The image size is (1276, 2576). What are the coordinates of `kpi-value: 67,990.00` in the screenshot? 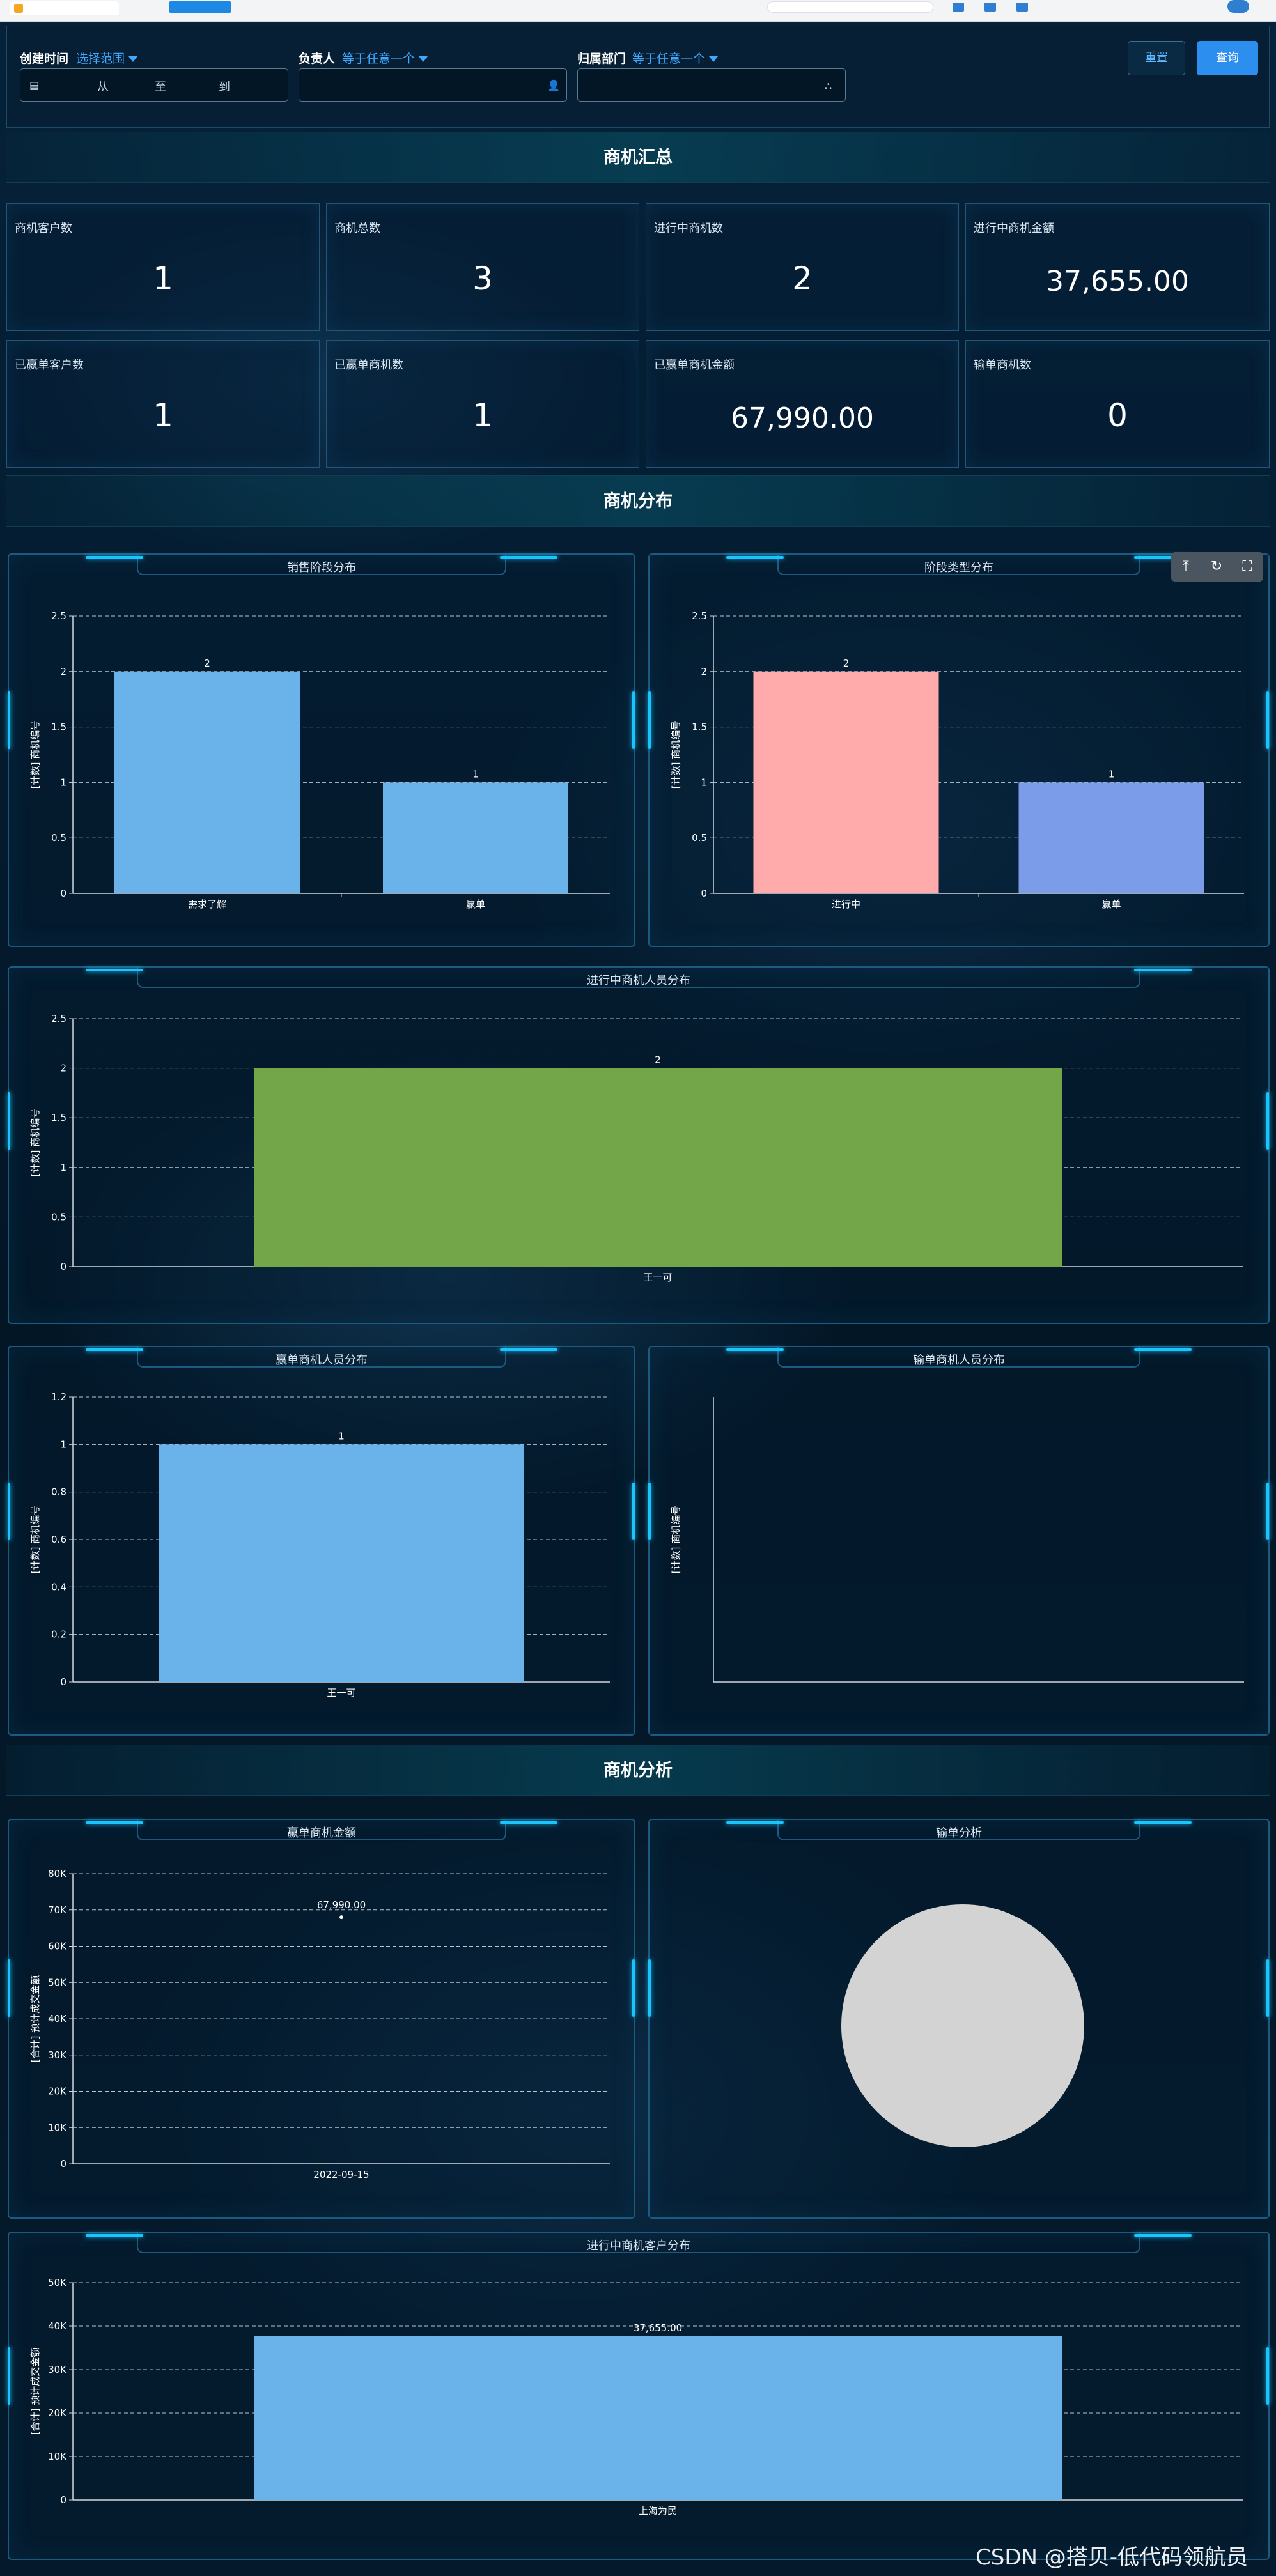 It's located at (802, 418).